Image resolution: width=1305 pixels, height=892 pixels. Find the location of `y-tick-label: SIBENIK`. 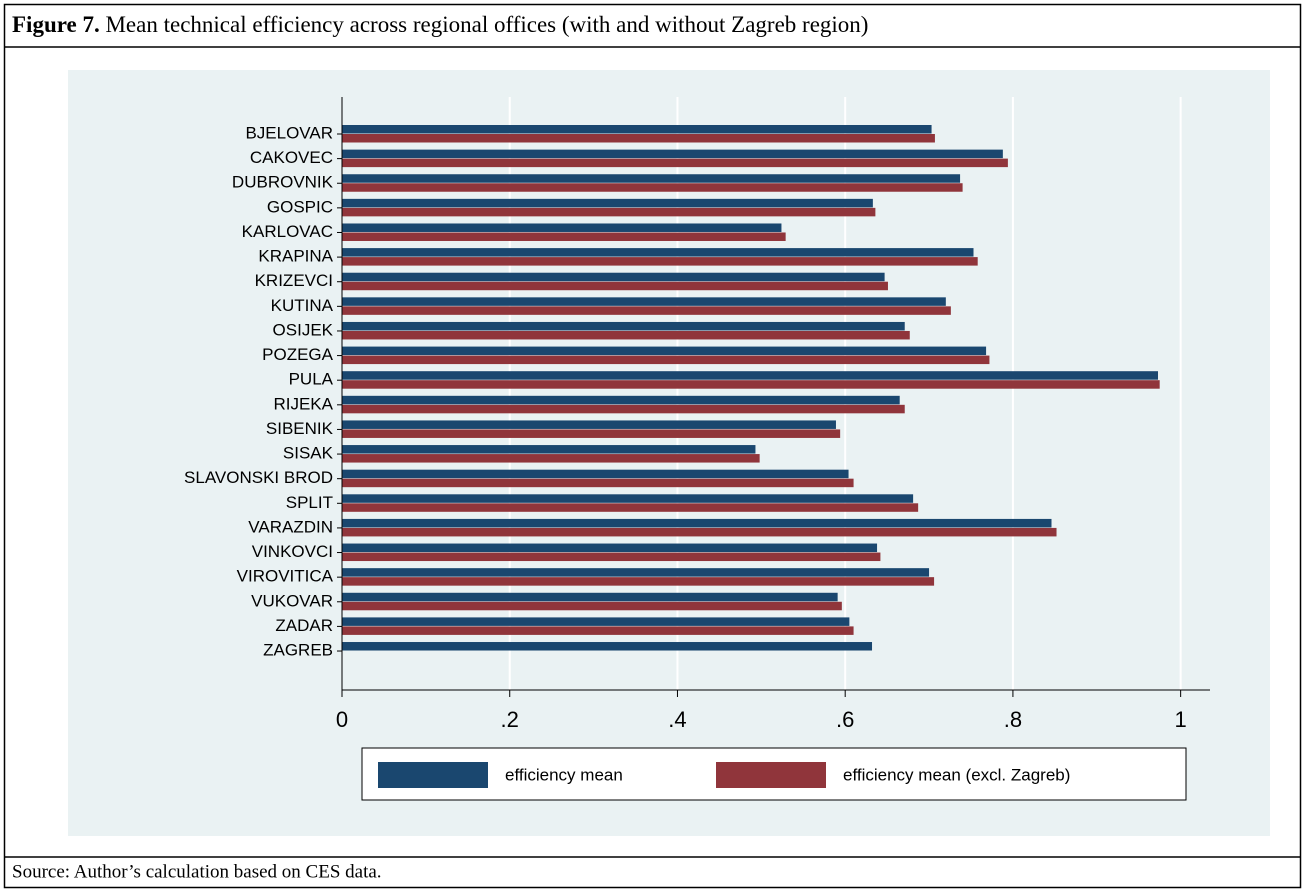

y-tick-label: SIBENIK is located at coordinates (300, 428).